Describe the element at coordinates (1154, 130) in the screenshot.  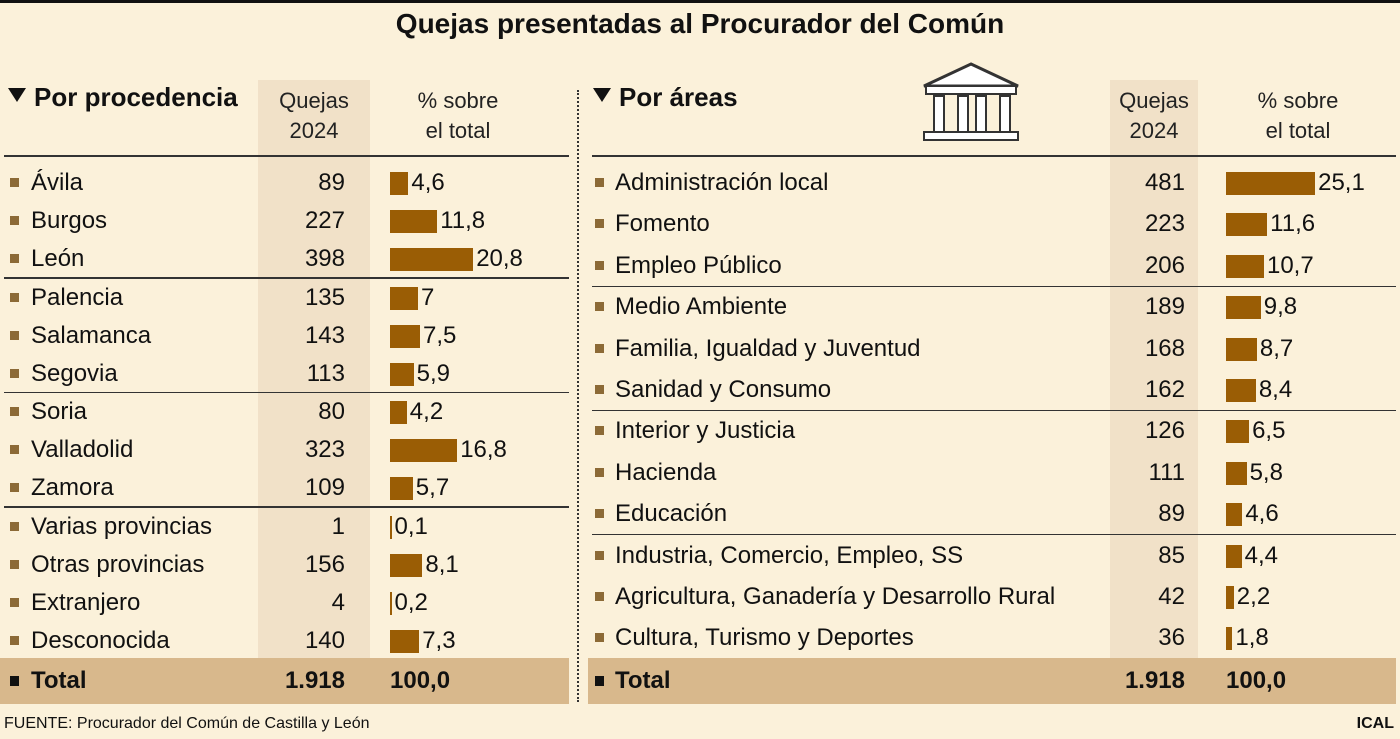
I see `column-header: 2024` at that location.